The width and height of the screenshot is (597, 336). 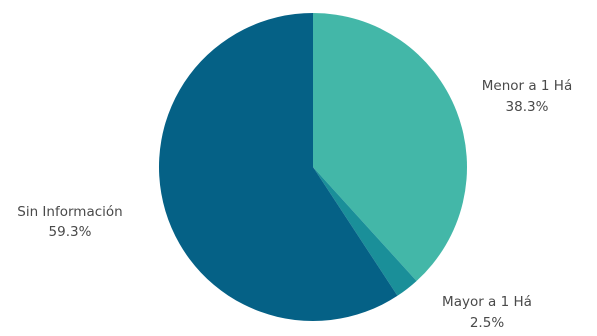 I want to click on slice-label-1: Menor a 1 Há, so click(x=527, y=86).